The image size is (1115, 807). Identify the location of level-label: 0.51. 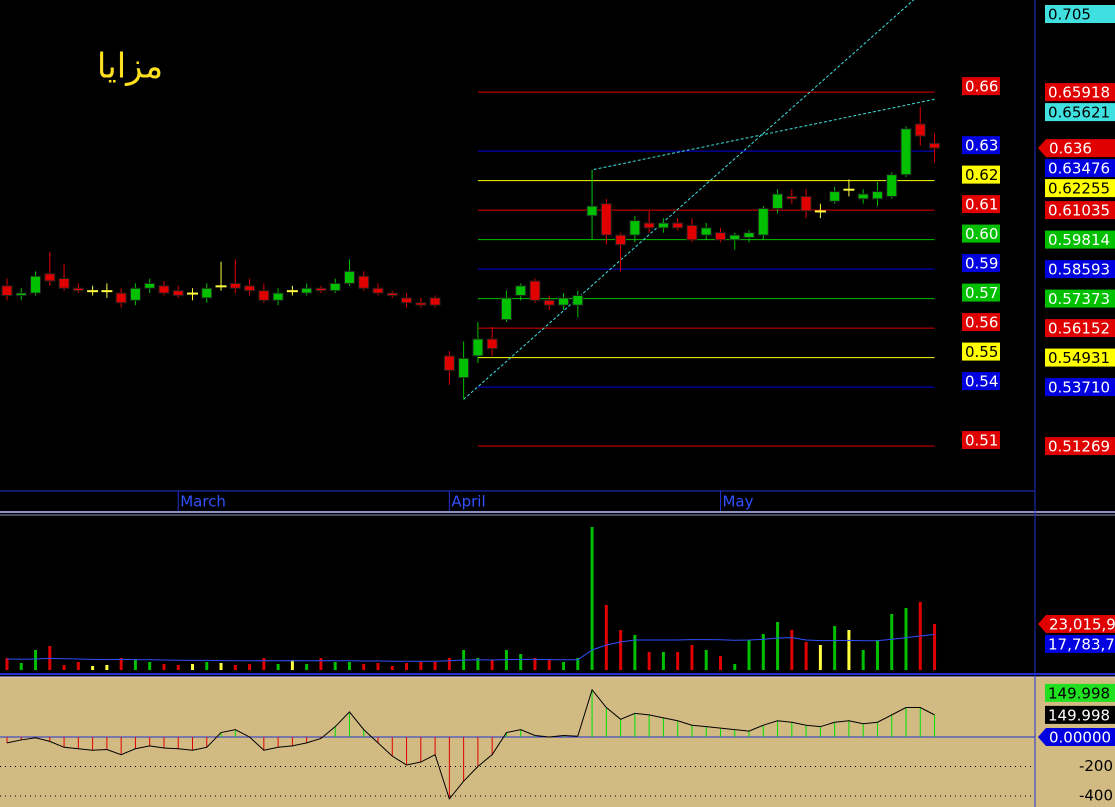
(981, 441).